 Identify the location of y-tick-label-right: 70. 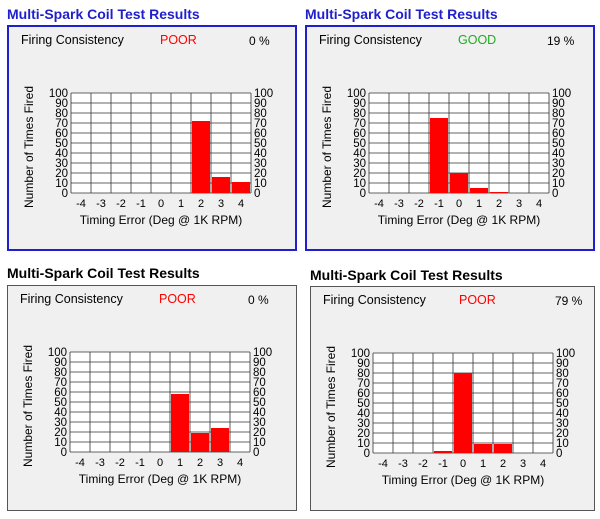
(259, 383).